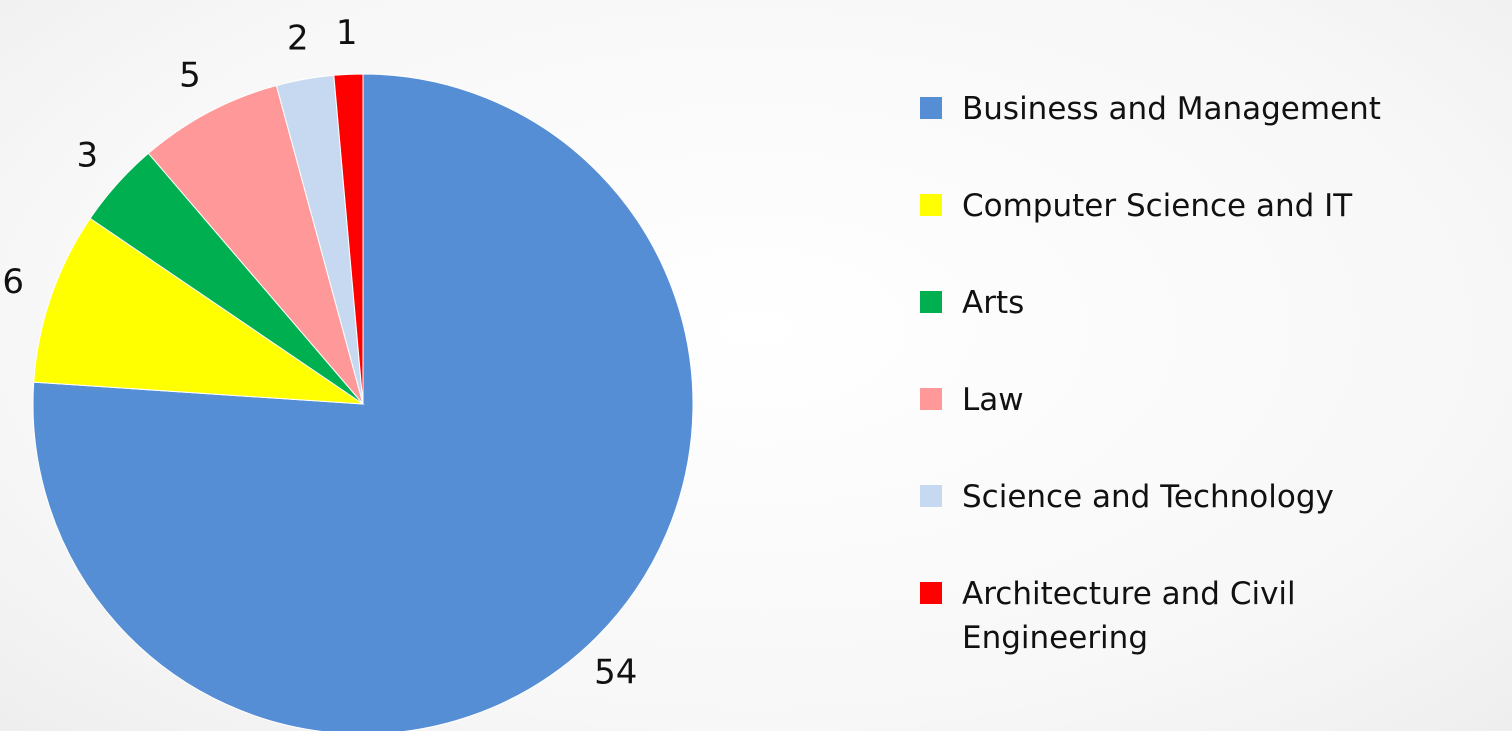  What do you see at coordinates (1157, 206) in the screenshot?
I see `legend-label: Computer Science and IT` at bounding box center [1157, 206].